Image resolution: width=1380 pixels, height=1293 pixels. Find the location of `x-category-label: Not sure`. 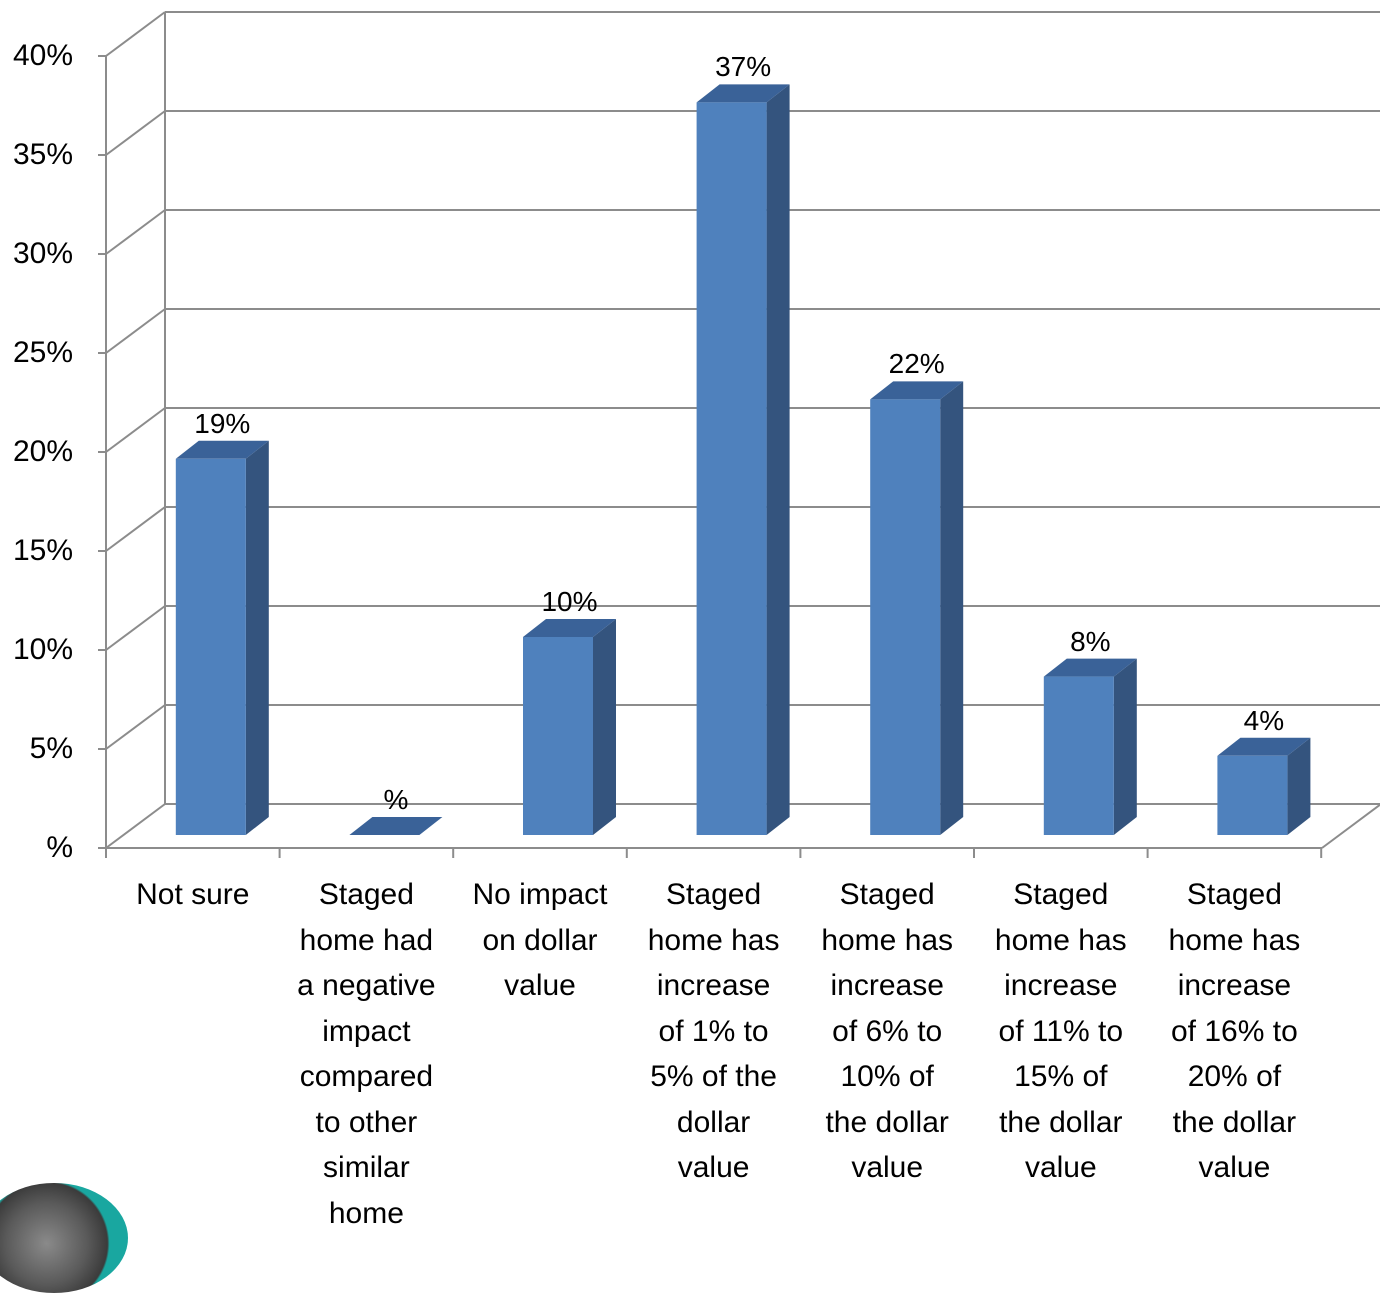

x-category-label: Not sure is located at coordinates (193, 894).